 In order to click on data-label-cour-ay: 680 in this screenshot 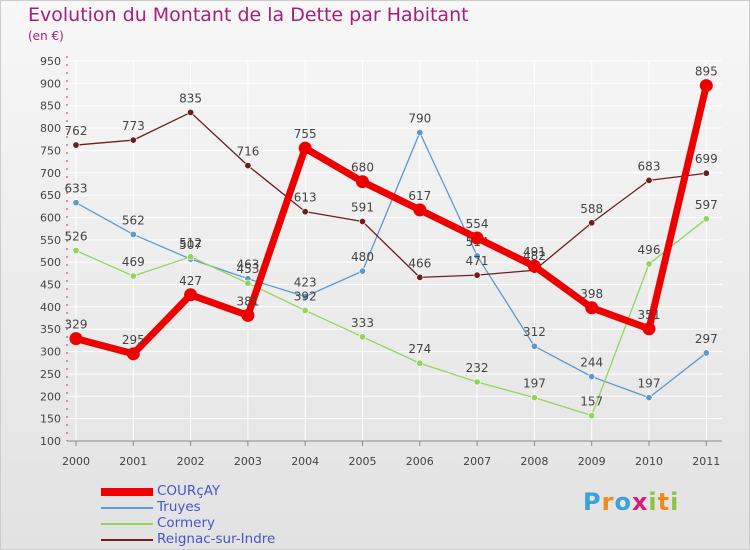, I will do `click(362, 168)`.